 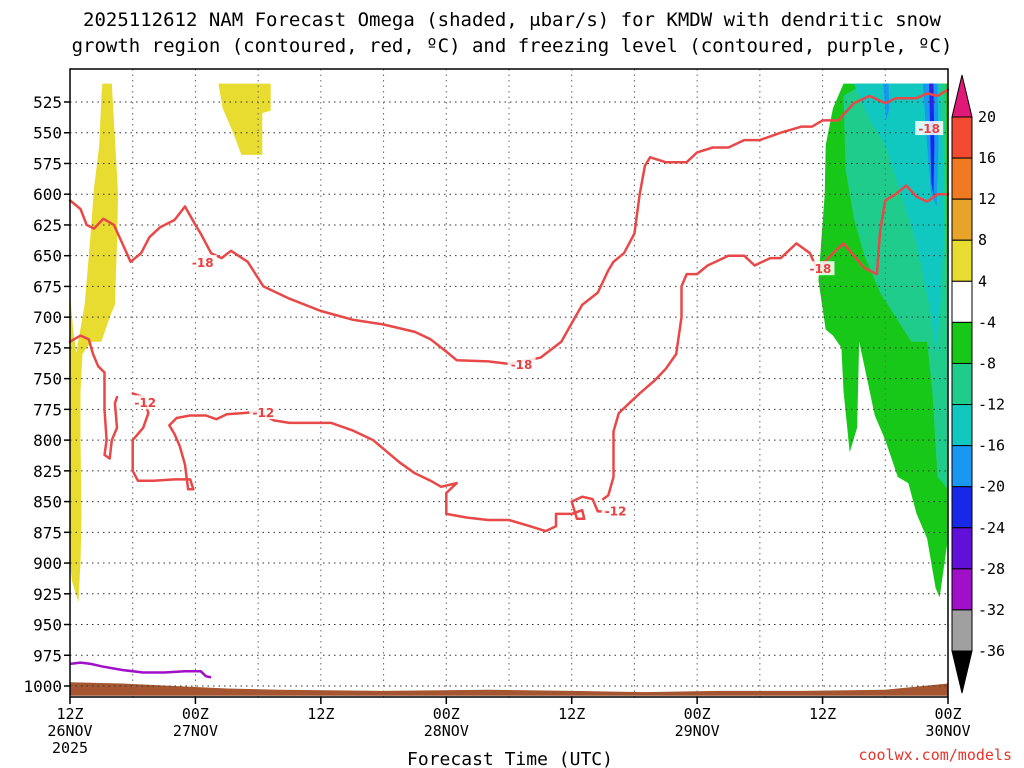 What do you see at coordinates (47, 348) in the screenshot?
I see `y-tick-label: 725` at bounding box center [47, 348].